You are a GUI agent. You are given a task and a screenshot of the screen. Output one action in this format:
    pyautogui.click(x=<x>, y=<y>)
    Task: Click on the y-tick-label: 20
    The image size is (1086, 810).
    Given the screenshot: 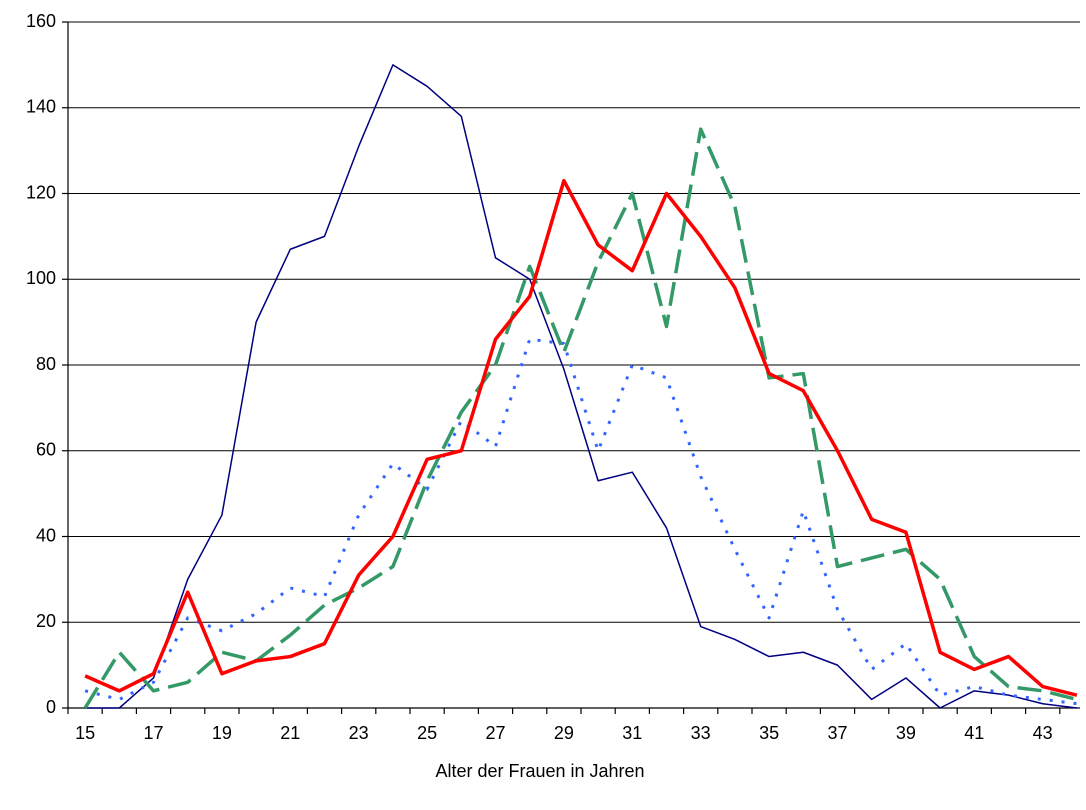 What is the action you would take?
    pyautogui.click(x=46, y=621)
    